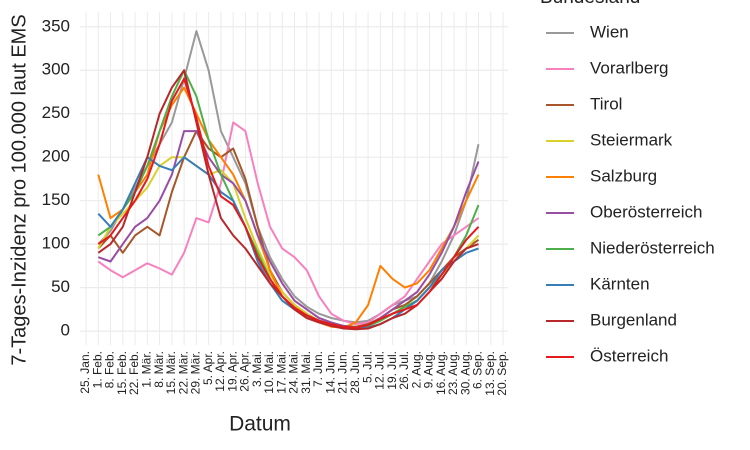 Image resolution: width=750 pixels, height=450 pixels. Describe the element at coordinates (56, 199) in the screenshot. I see `y-tick-label: 150` at that location.